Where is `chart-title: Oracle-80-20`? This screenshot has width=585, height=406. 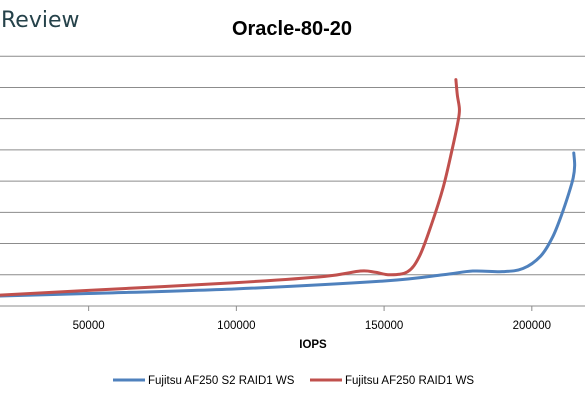
chart-title: Oracle-80-20 is located at coordinates (292, 29).